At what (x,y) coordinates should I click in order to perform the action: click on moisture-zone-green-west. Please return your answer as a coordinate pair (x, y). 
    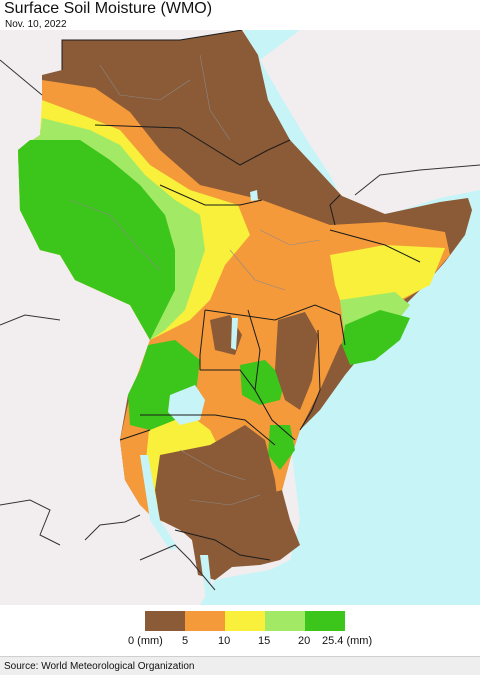
    Looking at the image, I should click on (96, 240).